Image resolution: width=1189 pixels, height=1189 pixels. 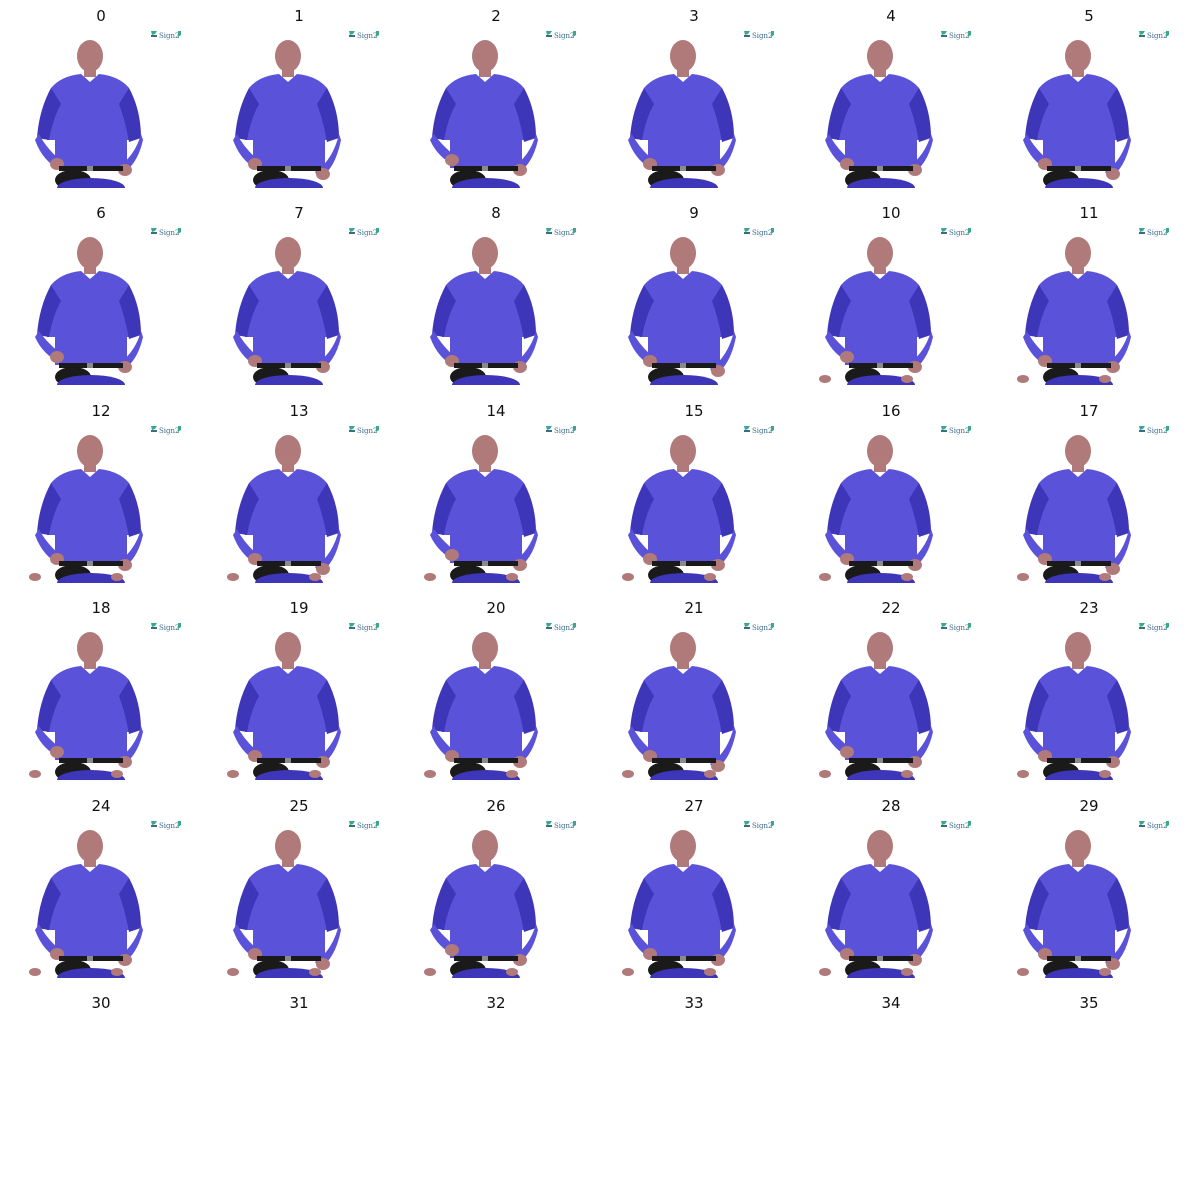 I want to click on frame-label: 17, so click(x=1089, y=411).